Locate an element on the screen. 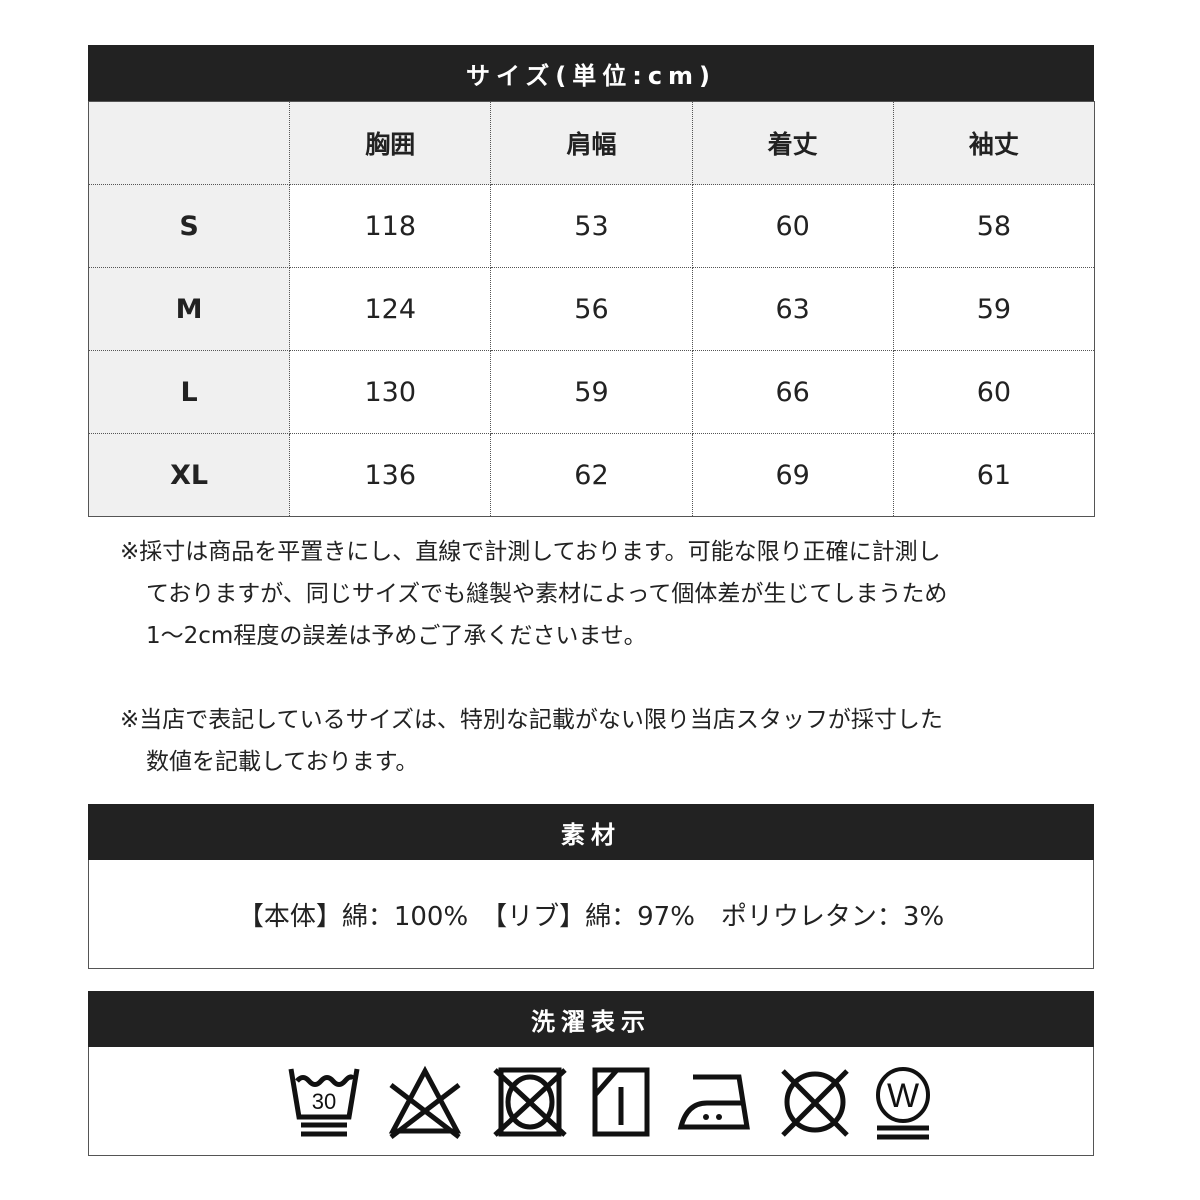 This screenshot has height=1200, width=1200. cell: 62 is located at coordinates (591, 475).